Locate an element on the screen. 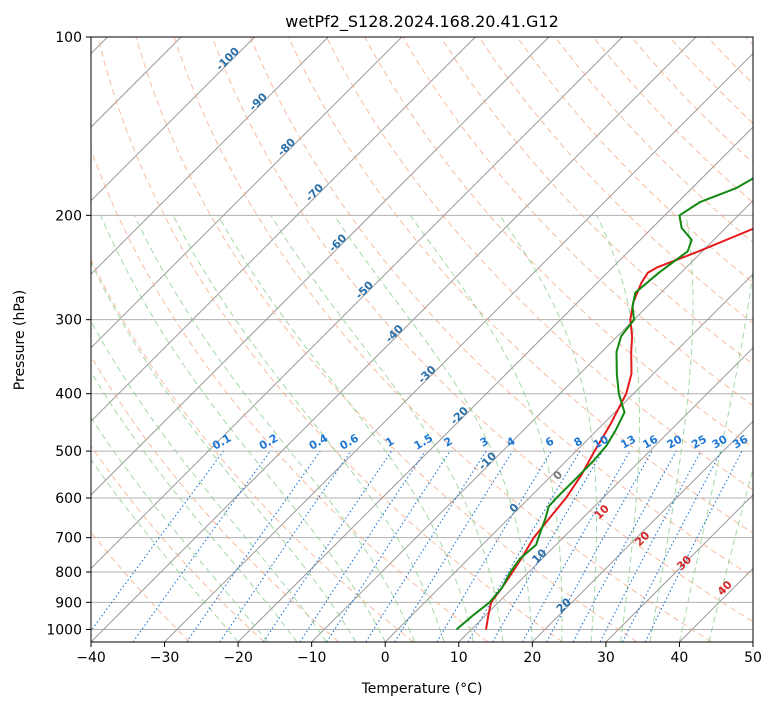  isotherm-label: -50 is located at coordinates (364, 289).